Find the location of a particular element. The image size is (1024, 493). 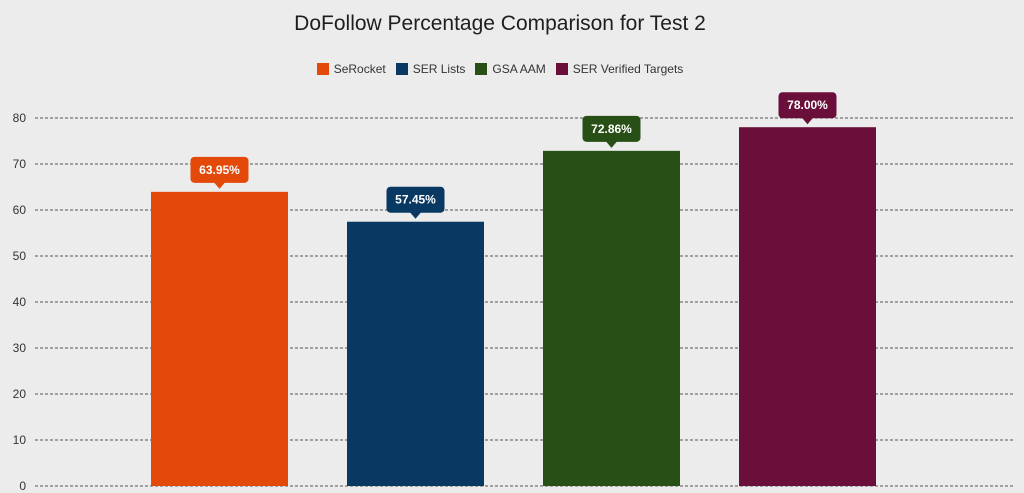

y-tick-label: 0 is located at coordinates (22, 486).